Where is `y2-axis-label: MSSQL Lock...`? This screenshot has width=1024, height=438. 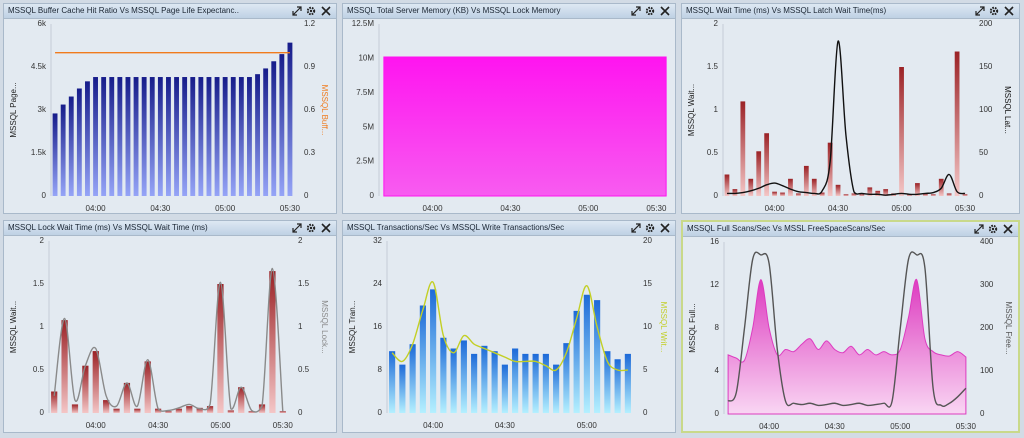
y2-axis-label: MSSQL Lock... is located at coordinates (324, 327).